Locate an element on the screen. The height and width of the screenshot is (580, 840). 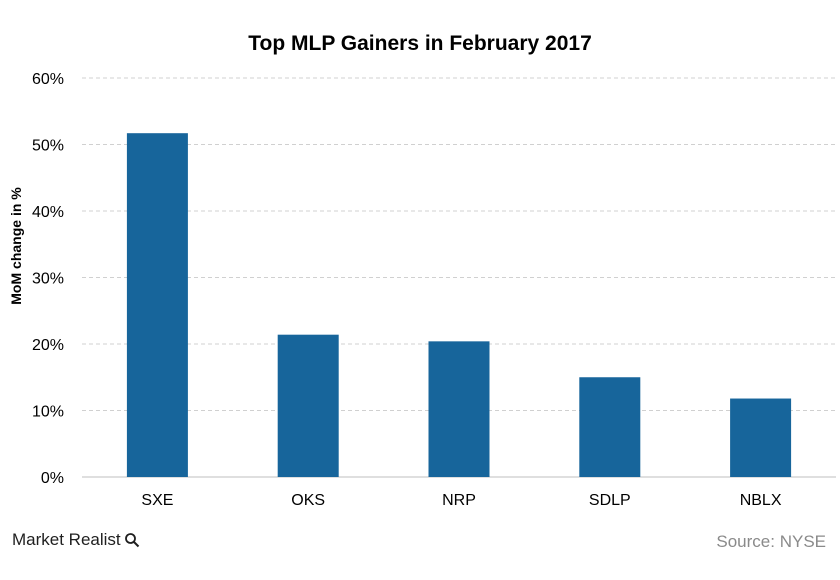
x-tick-label: OKS is located at coordinates (308, 500).